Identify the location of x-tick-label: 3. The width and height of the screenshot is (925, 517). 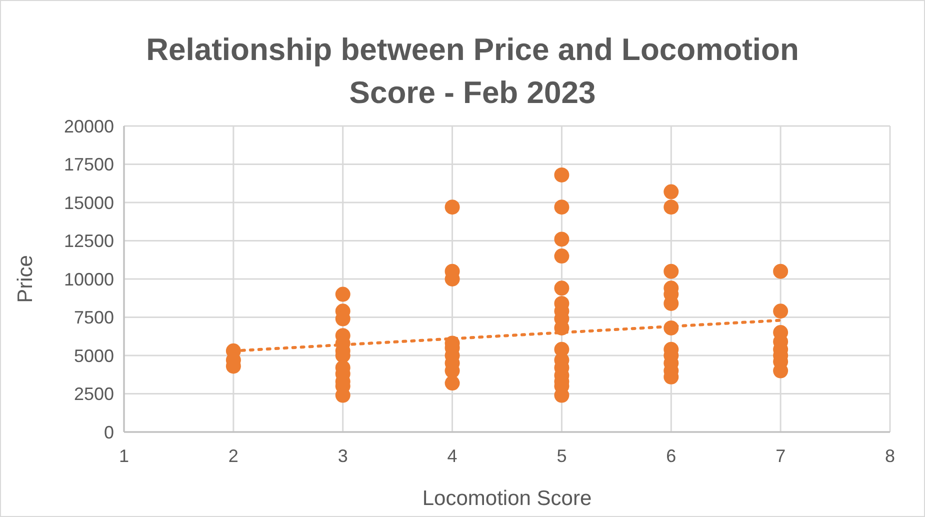
(343, 456).